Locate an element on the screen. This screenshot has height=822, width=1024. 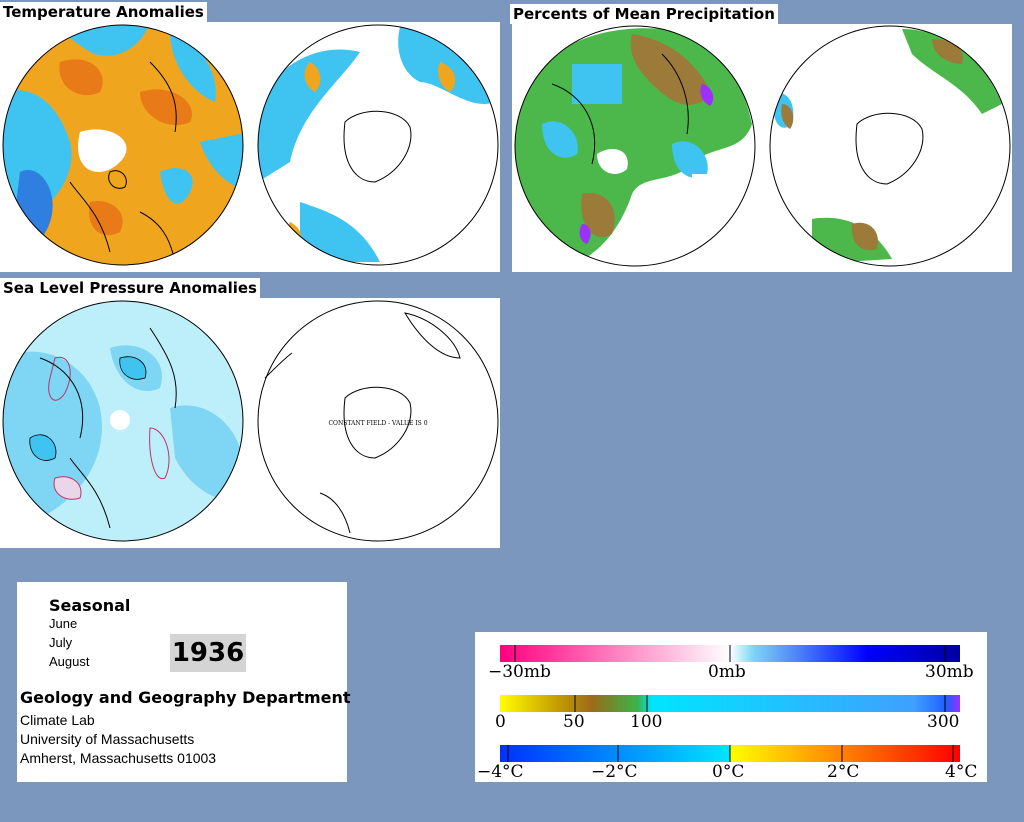
temperature-tick-2: 2°C is located at coordinates (843, 772).